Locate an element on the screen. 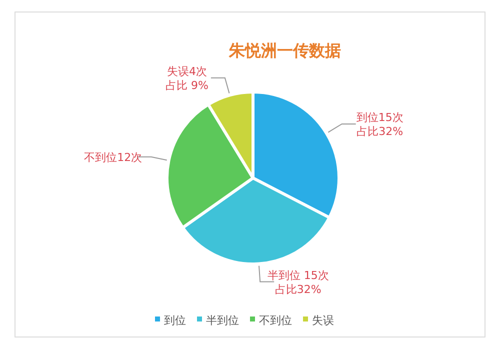 The width and height of the screenshot is (500, 362). data-label: 失误4次占比 9% is located at coordinates (186, 78).